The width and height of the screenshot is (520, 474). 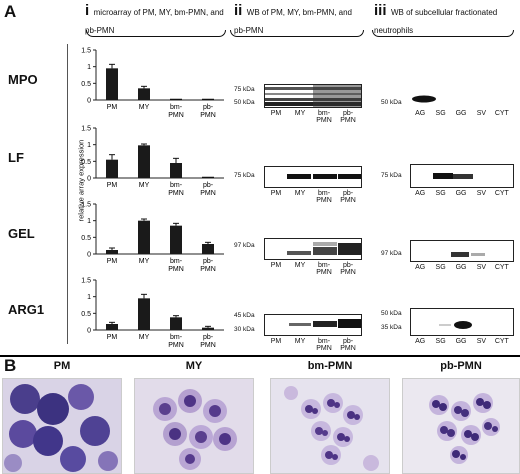 I want to click on panel-a-label: A, so click(x=10, y=11).